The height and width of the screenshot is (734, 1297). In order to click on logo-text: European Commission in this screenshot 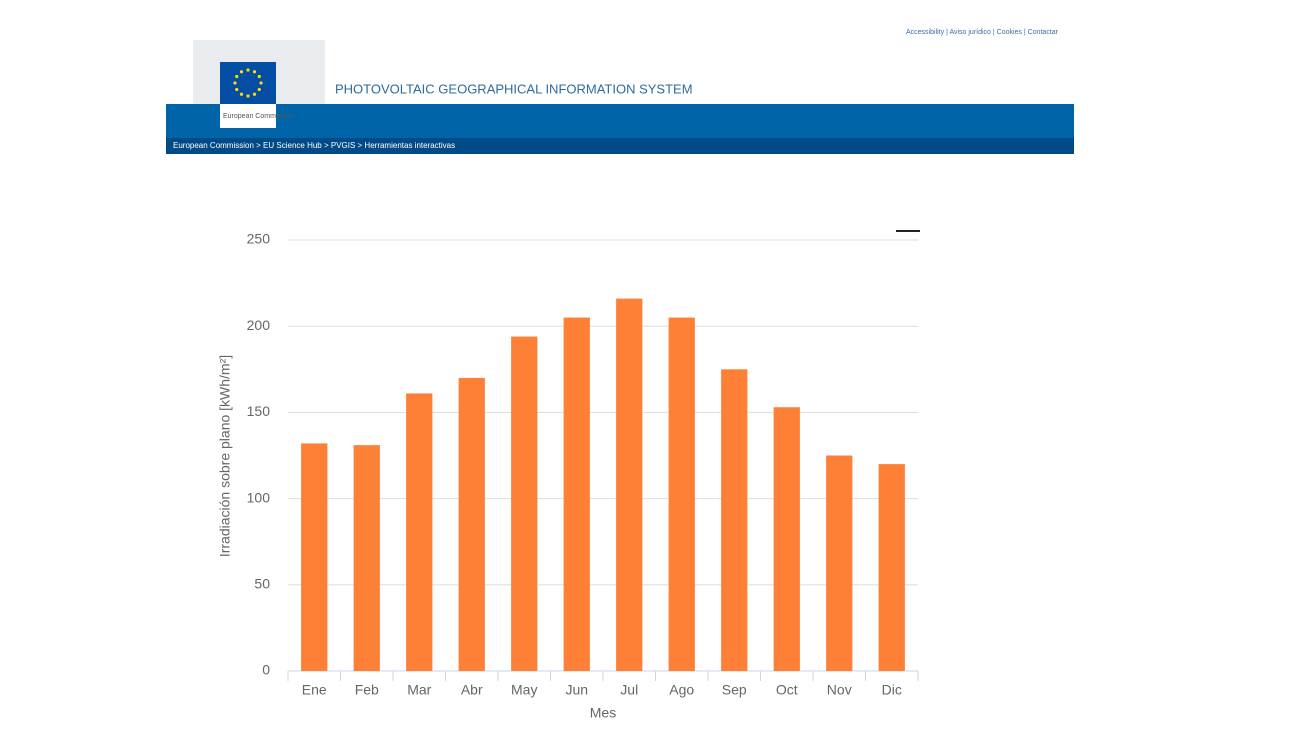, I will do `click(258, 116)`.